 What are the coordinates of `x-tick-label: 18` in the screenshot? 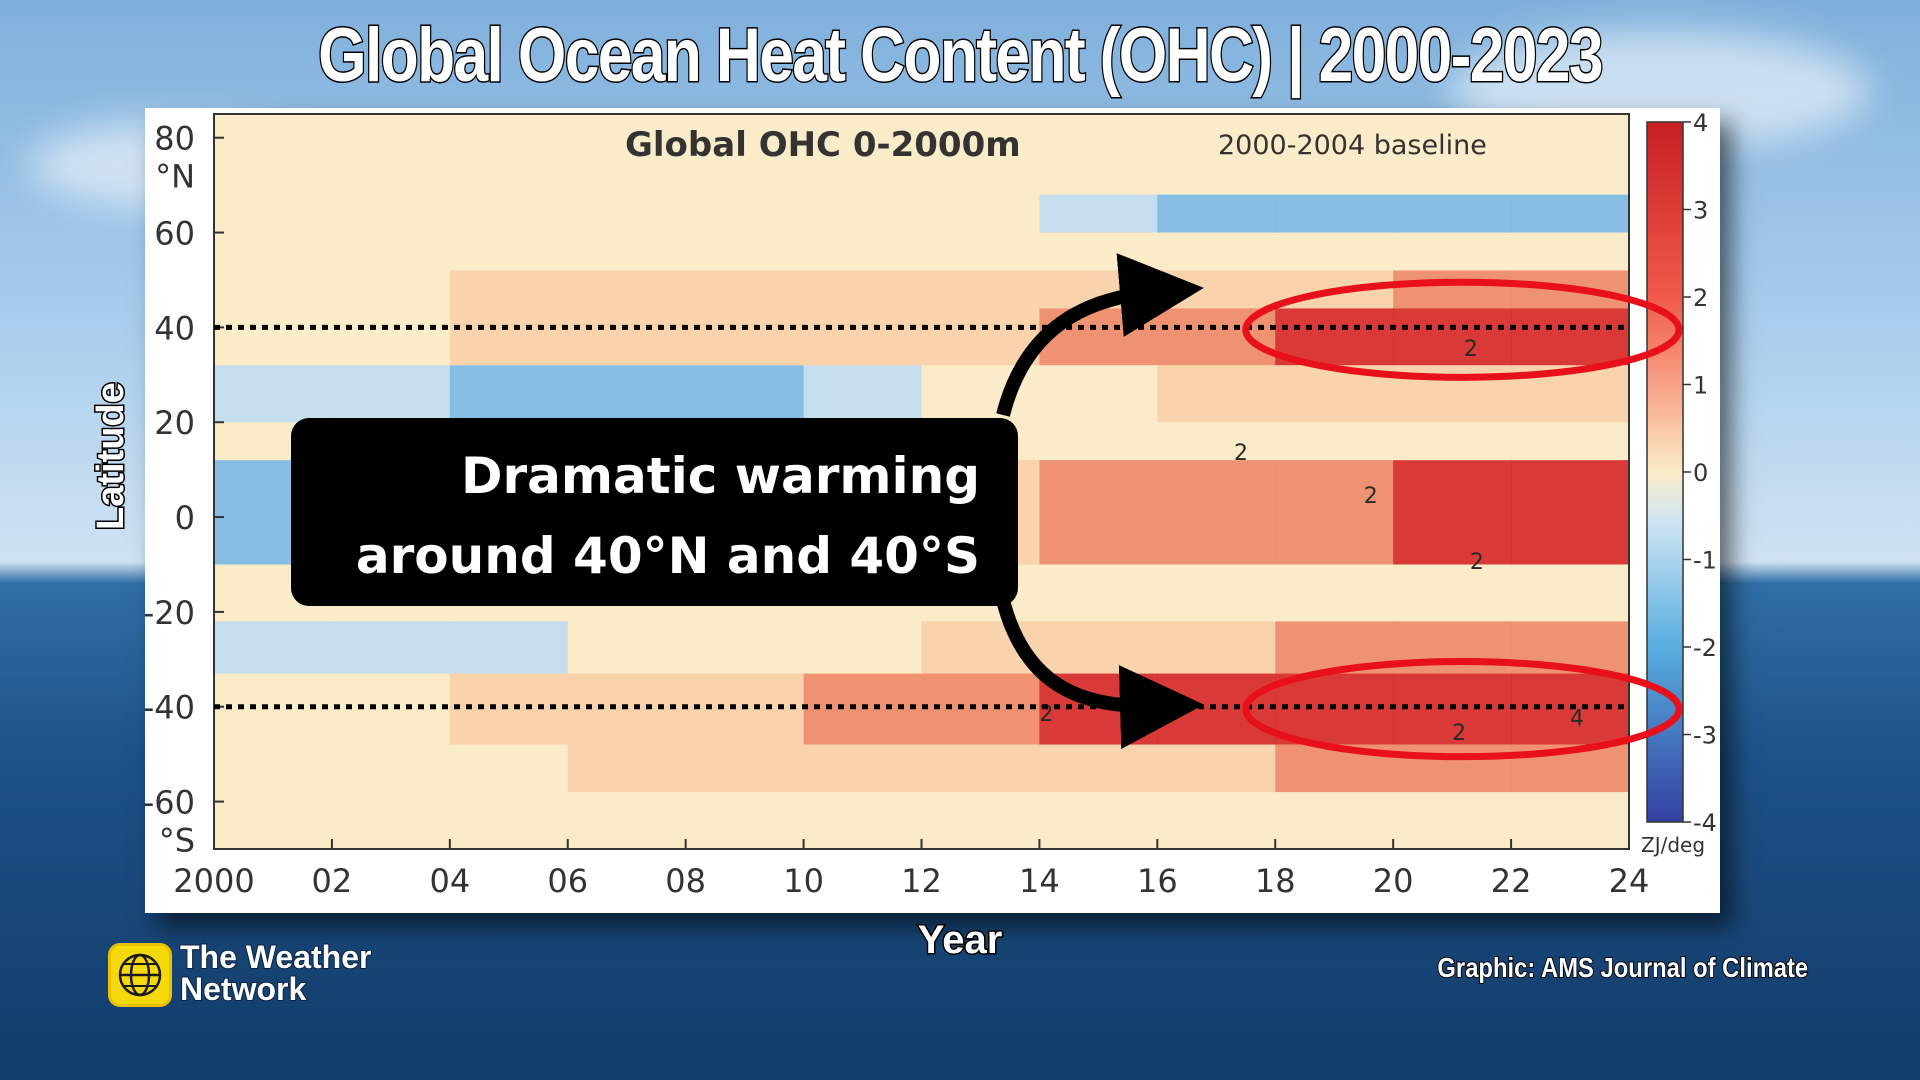 It's located at (1275, 881).